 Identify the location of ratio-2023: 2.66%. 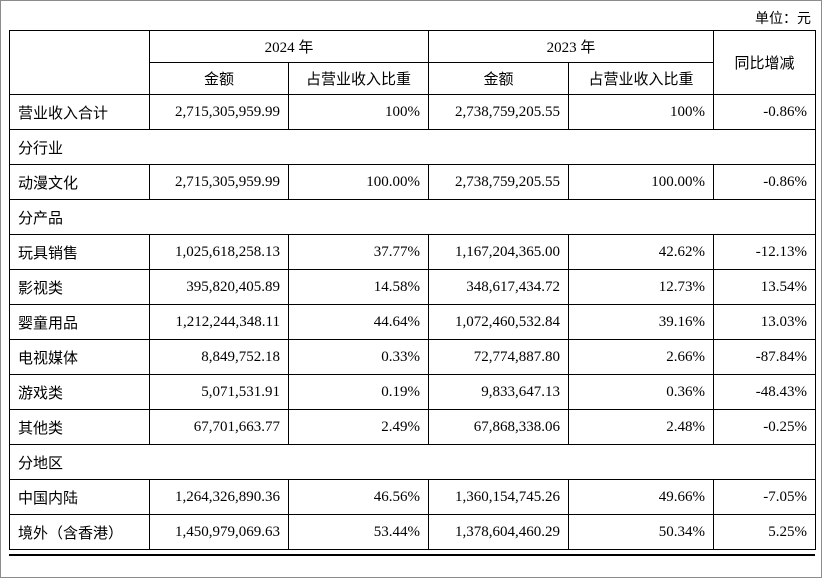
(641, 357).